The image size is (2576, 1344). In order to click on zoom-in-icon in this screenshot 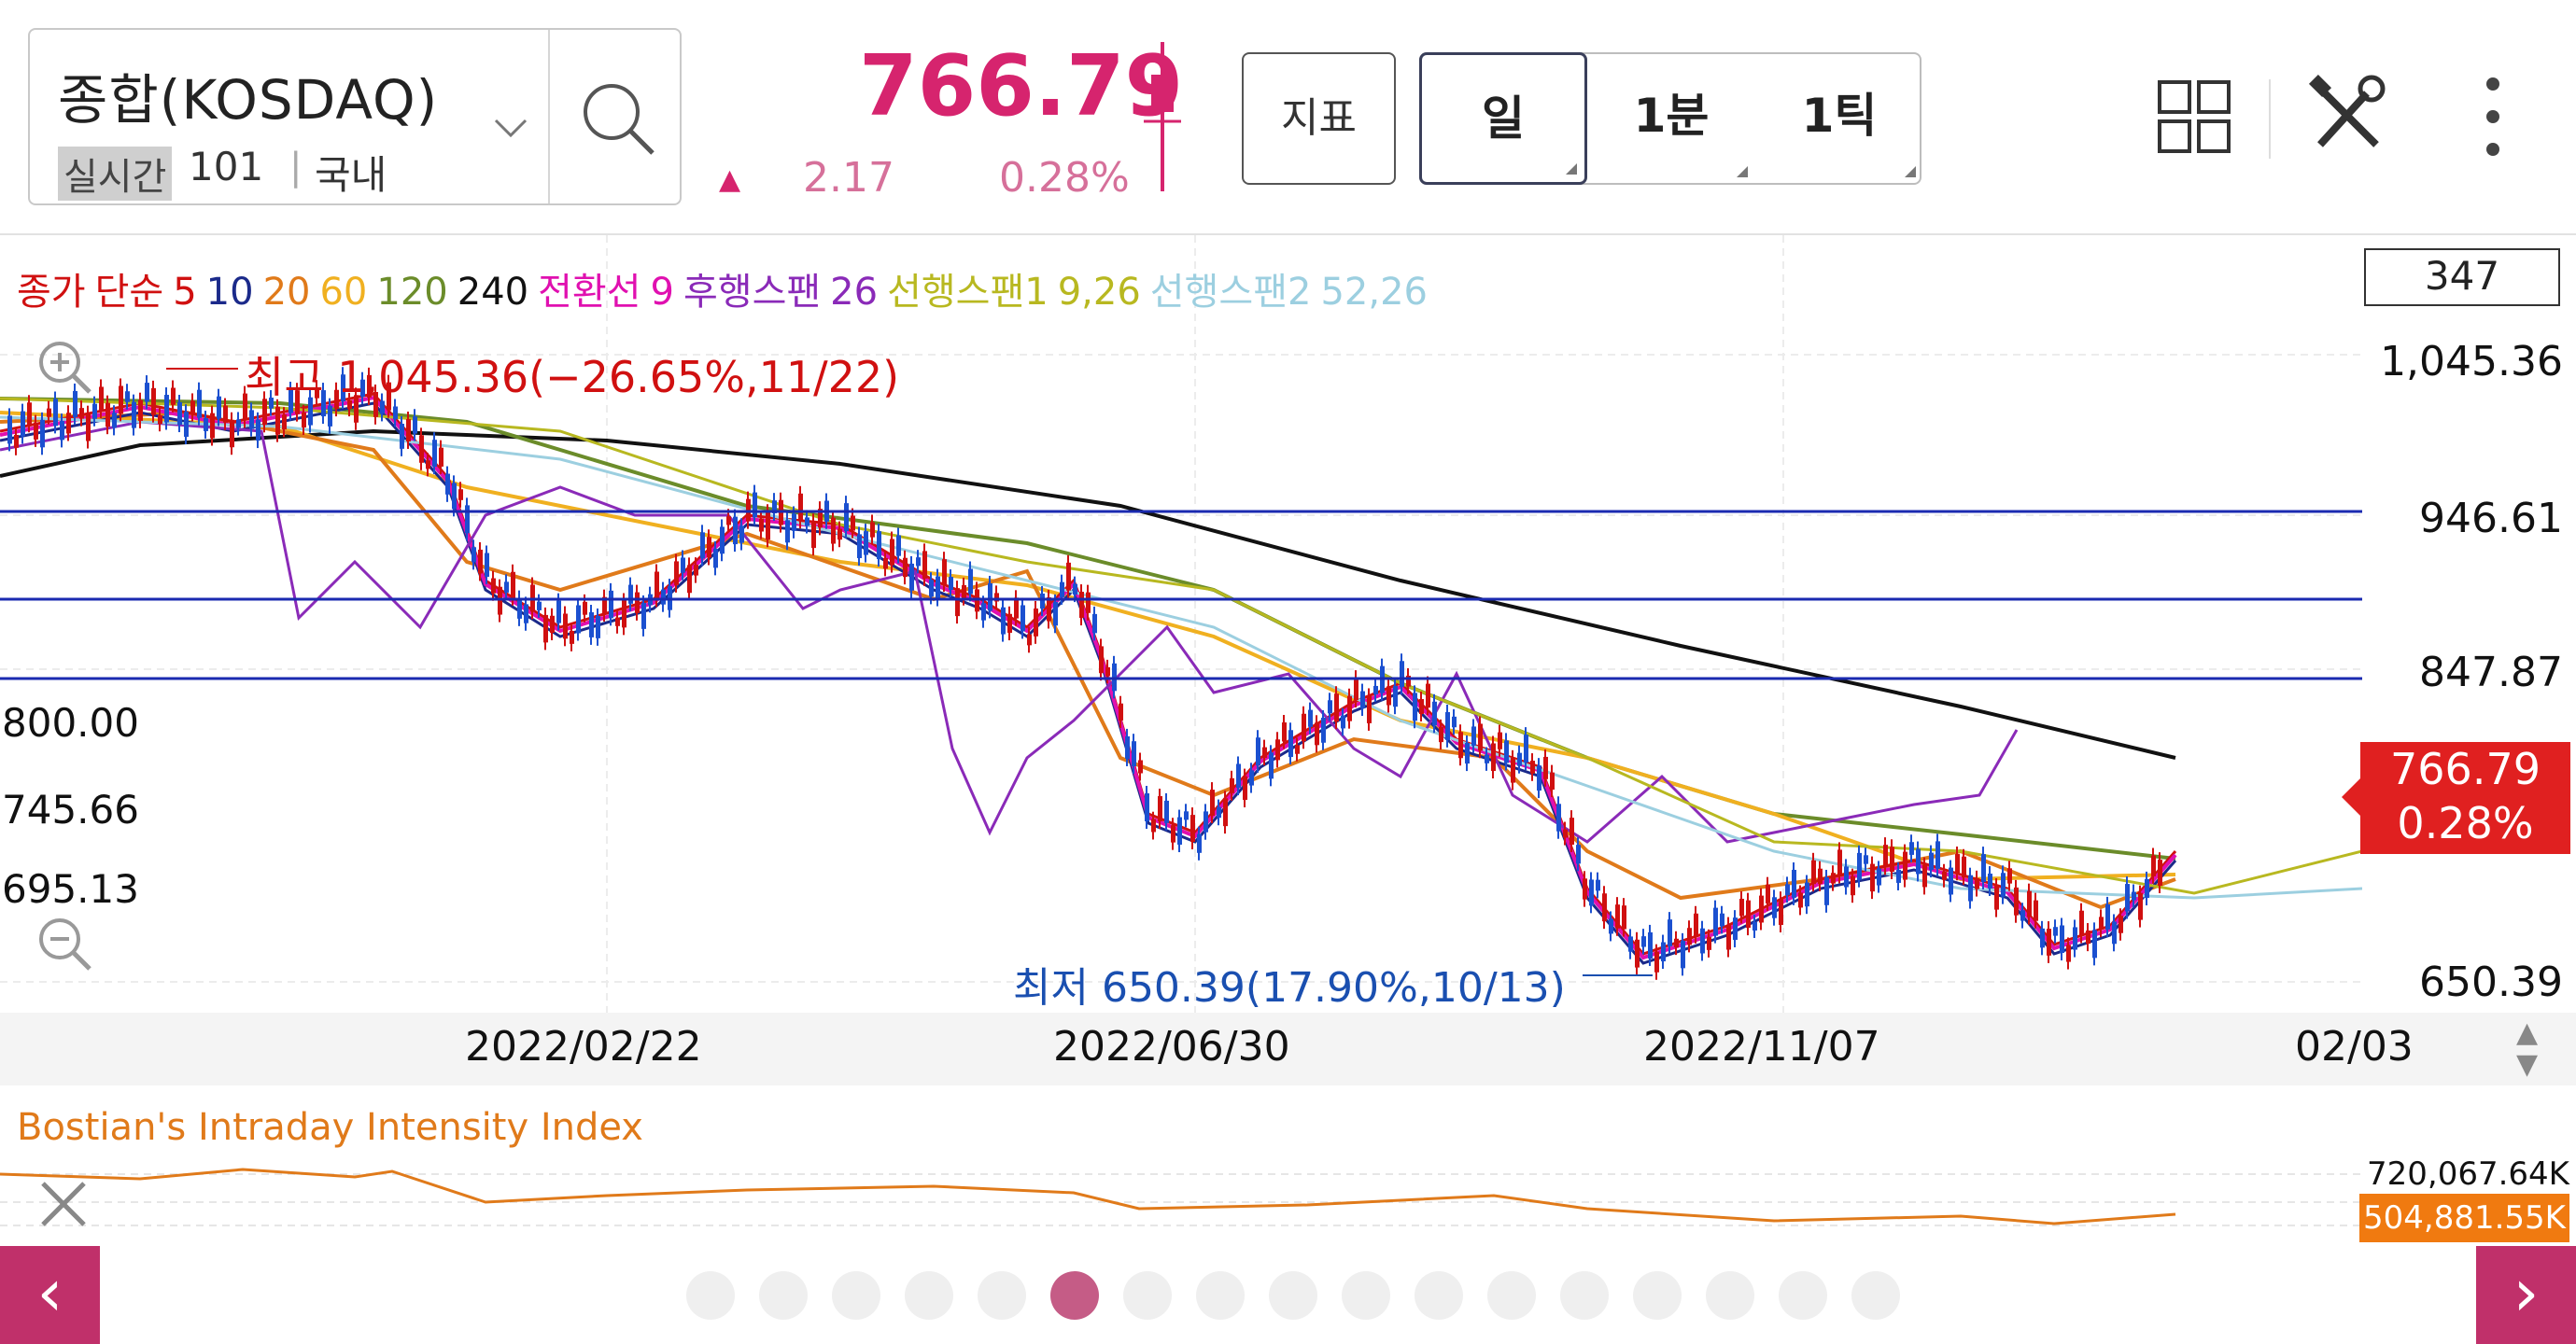, I will do `click(65, 368)`.